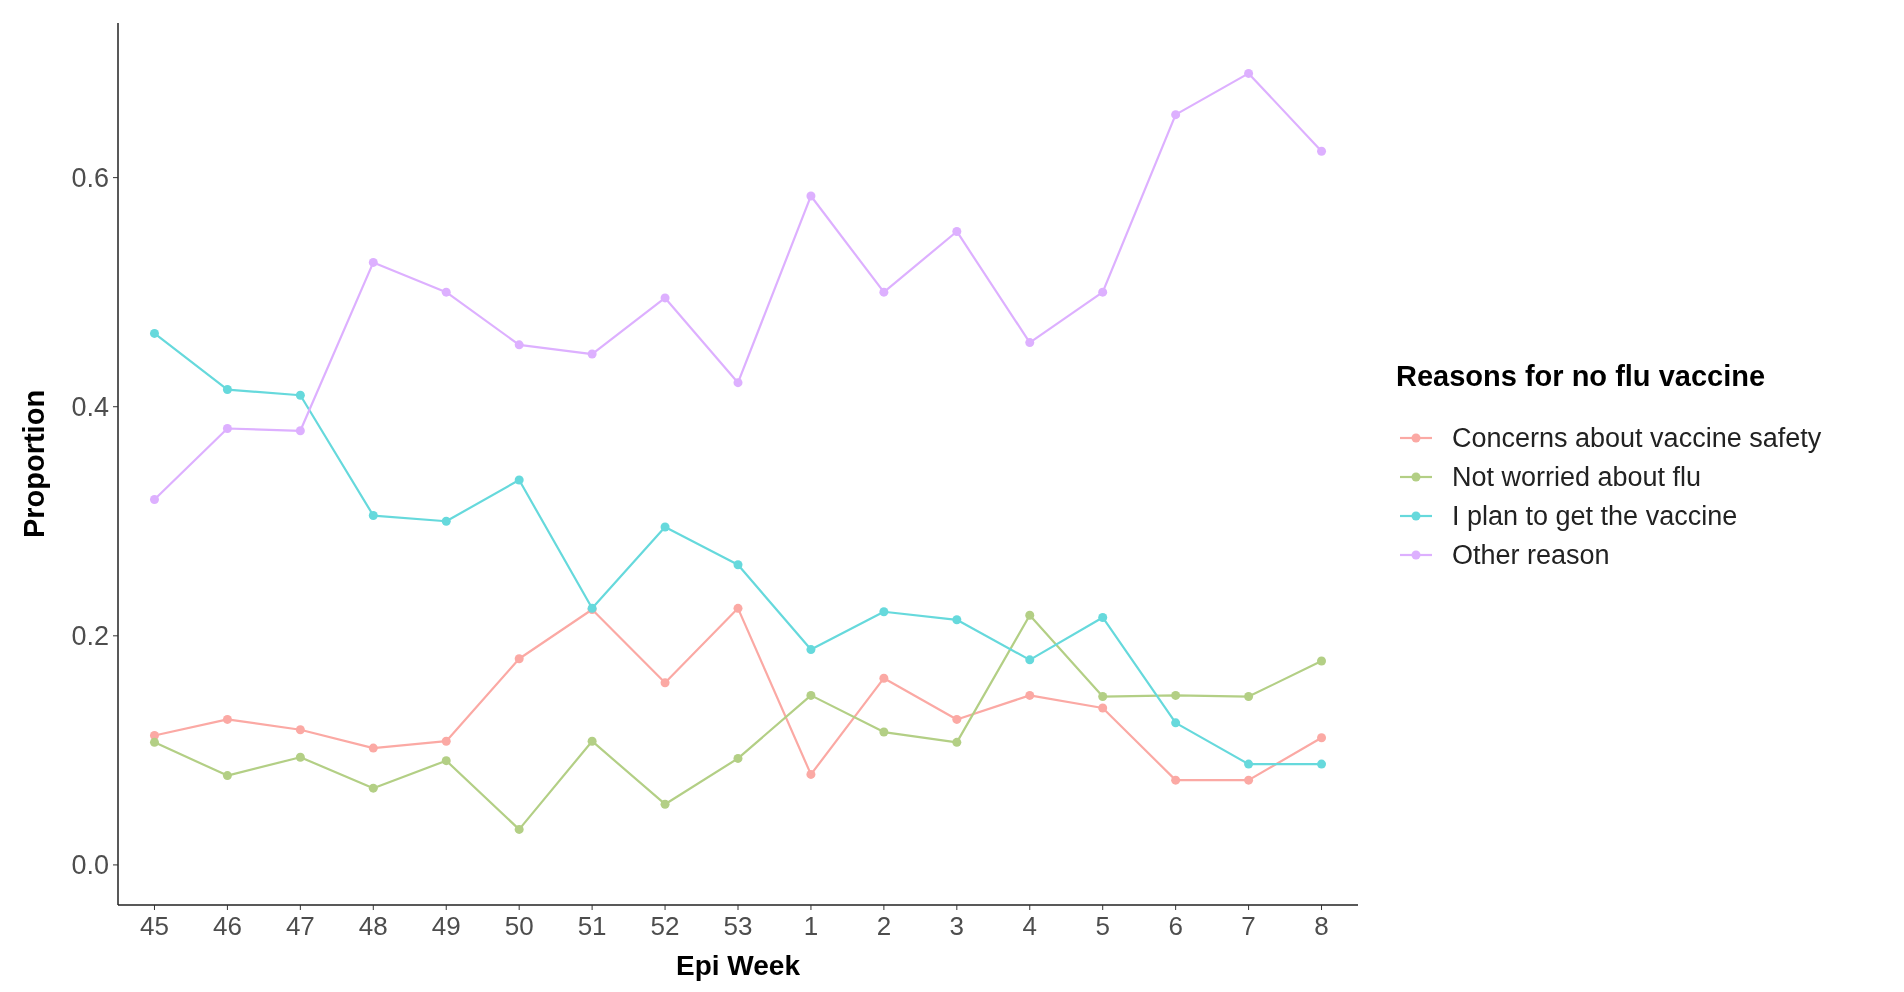 The width and height of the screenshot is (1904, 992). Describe the element at coordinates (957, 926) in the screenshot. I see `x-tick-label: 3` at that location.